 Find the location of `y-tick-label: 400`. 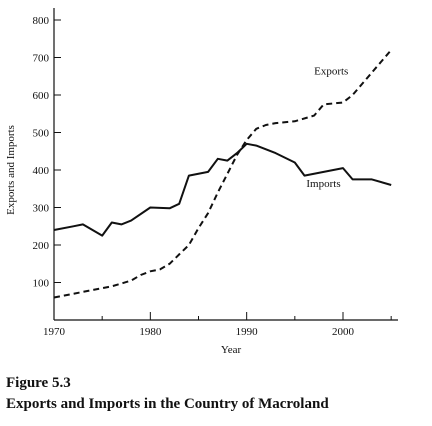

y-tick-label: 400 is located at coordinates (41, 171).